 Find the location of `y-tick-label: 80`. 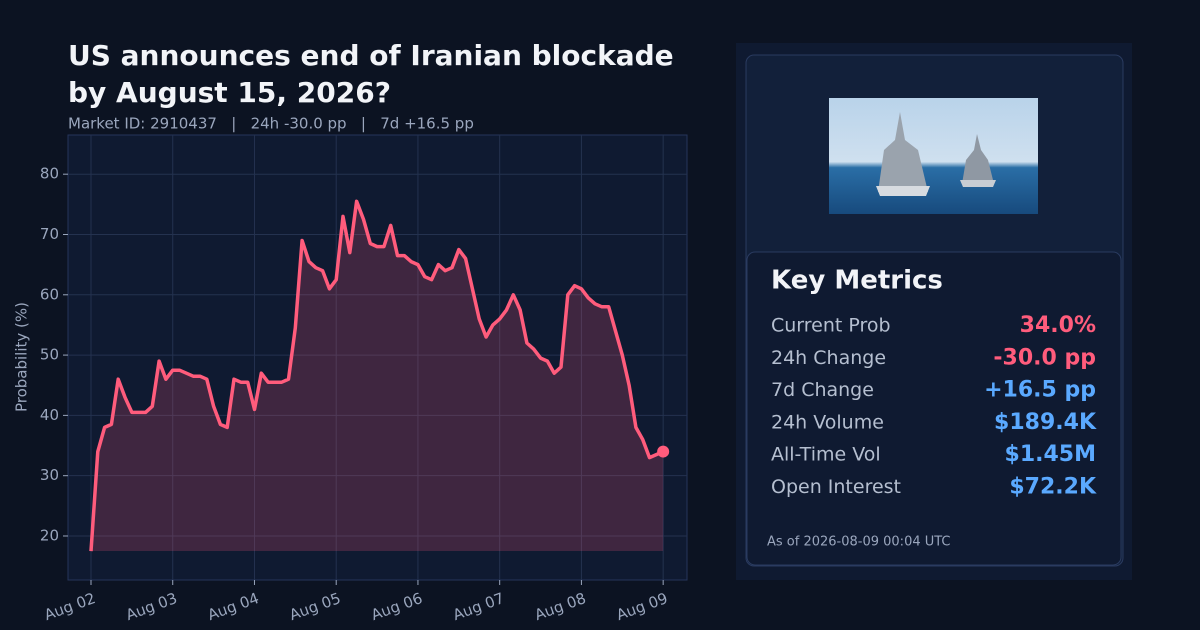

y-tick-label: 80 is located at coordinates (49, 174).